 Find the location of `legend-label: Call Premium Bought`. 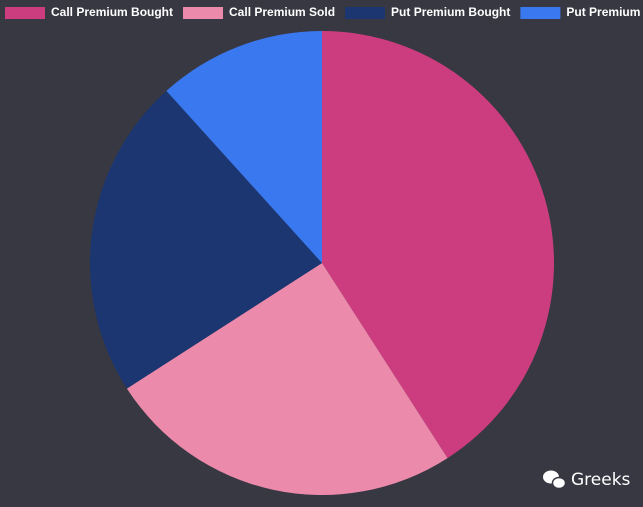

legend-label: Call Premium Bought is located at coordinates (112, 12).